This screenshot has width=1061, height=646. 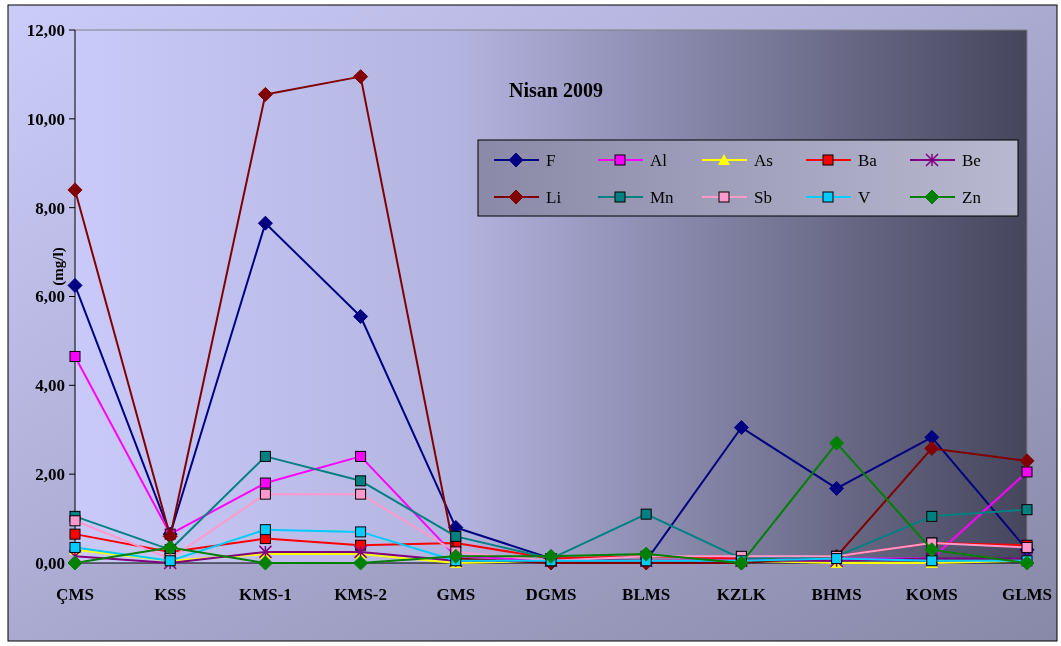 I want to click on legend-label: Zn, so click(x=972, y=197).